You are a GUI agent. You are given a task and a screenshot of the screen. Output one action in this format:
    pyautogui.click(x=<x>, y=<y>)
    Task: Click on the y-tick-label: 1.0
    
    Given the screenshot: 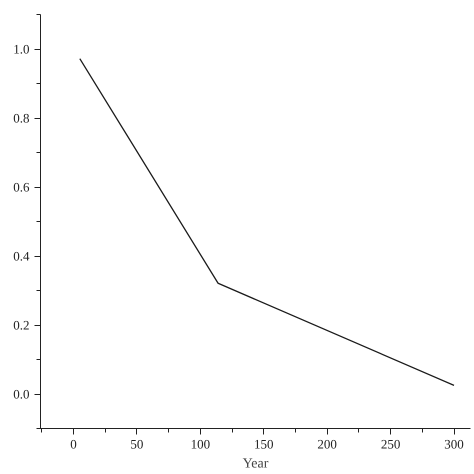 What is the action you would take?
    pyautogui.click(x=21, y=49)
    